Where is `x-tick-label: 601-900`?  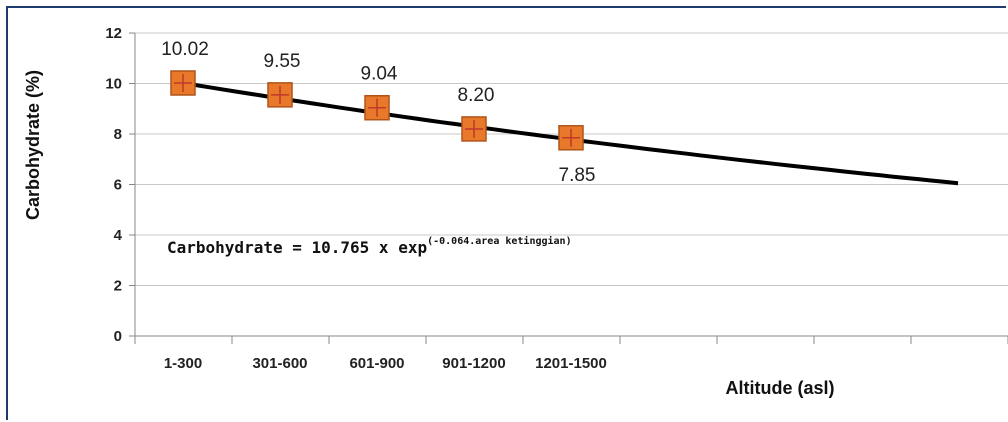
x-tick-label: 601-900 is located at coordinates (376, 363).